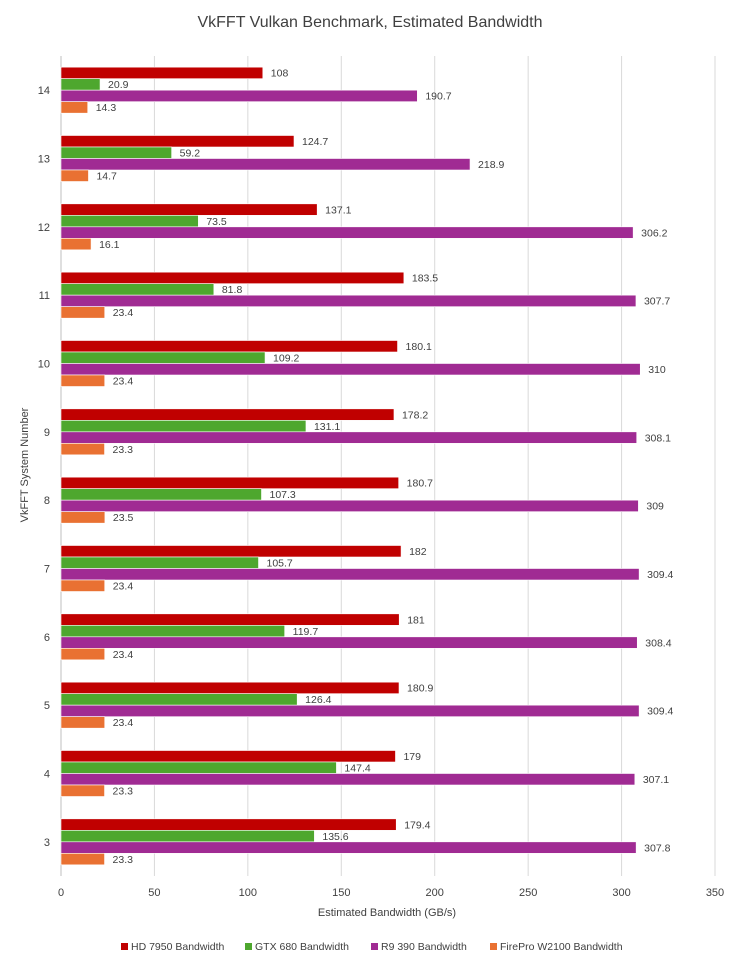  What do you see at coordinates (106, 177) in the screenshot?
I see `data-label: 14.7` at bounding box center [106, 177].